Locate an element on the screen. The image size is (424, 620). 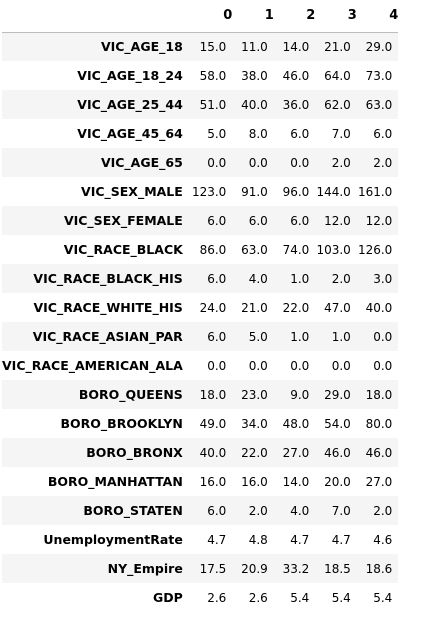
table-row: VIC_RACE_ASIAN_PAR 6.0 5.0 1.0 1.0 0.0 is located at coordinates (200, 336).